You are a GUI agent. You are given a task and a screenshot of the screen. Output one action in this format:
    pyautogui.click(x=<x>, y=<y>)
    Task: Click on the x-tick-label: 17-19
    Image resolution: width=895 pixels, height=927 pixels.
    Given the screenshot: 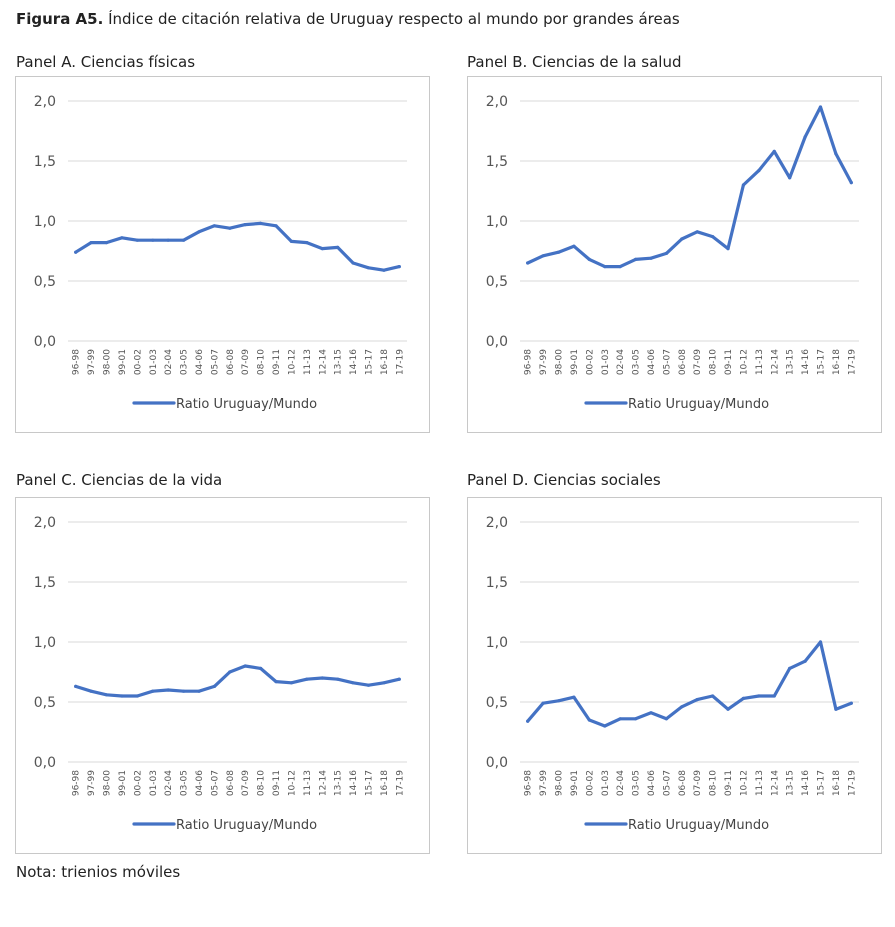 What is the action you would take?
    pyautogui.click(x=400, y=362)
    